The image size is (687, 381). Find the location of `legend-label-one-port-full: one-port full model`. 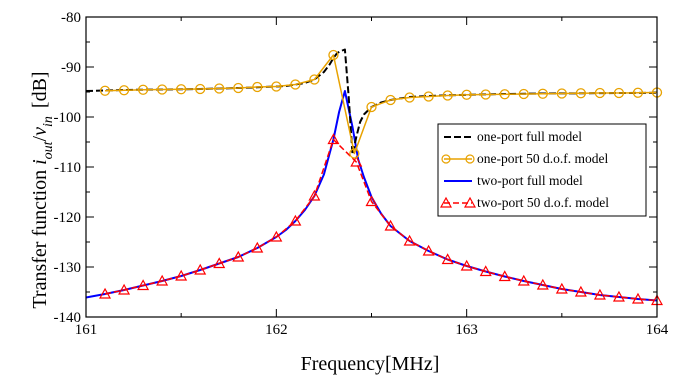

legend-label-one-port-full: one-port full model is located at coordinates (529, 136).